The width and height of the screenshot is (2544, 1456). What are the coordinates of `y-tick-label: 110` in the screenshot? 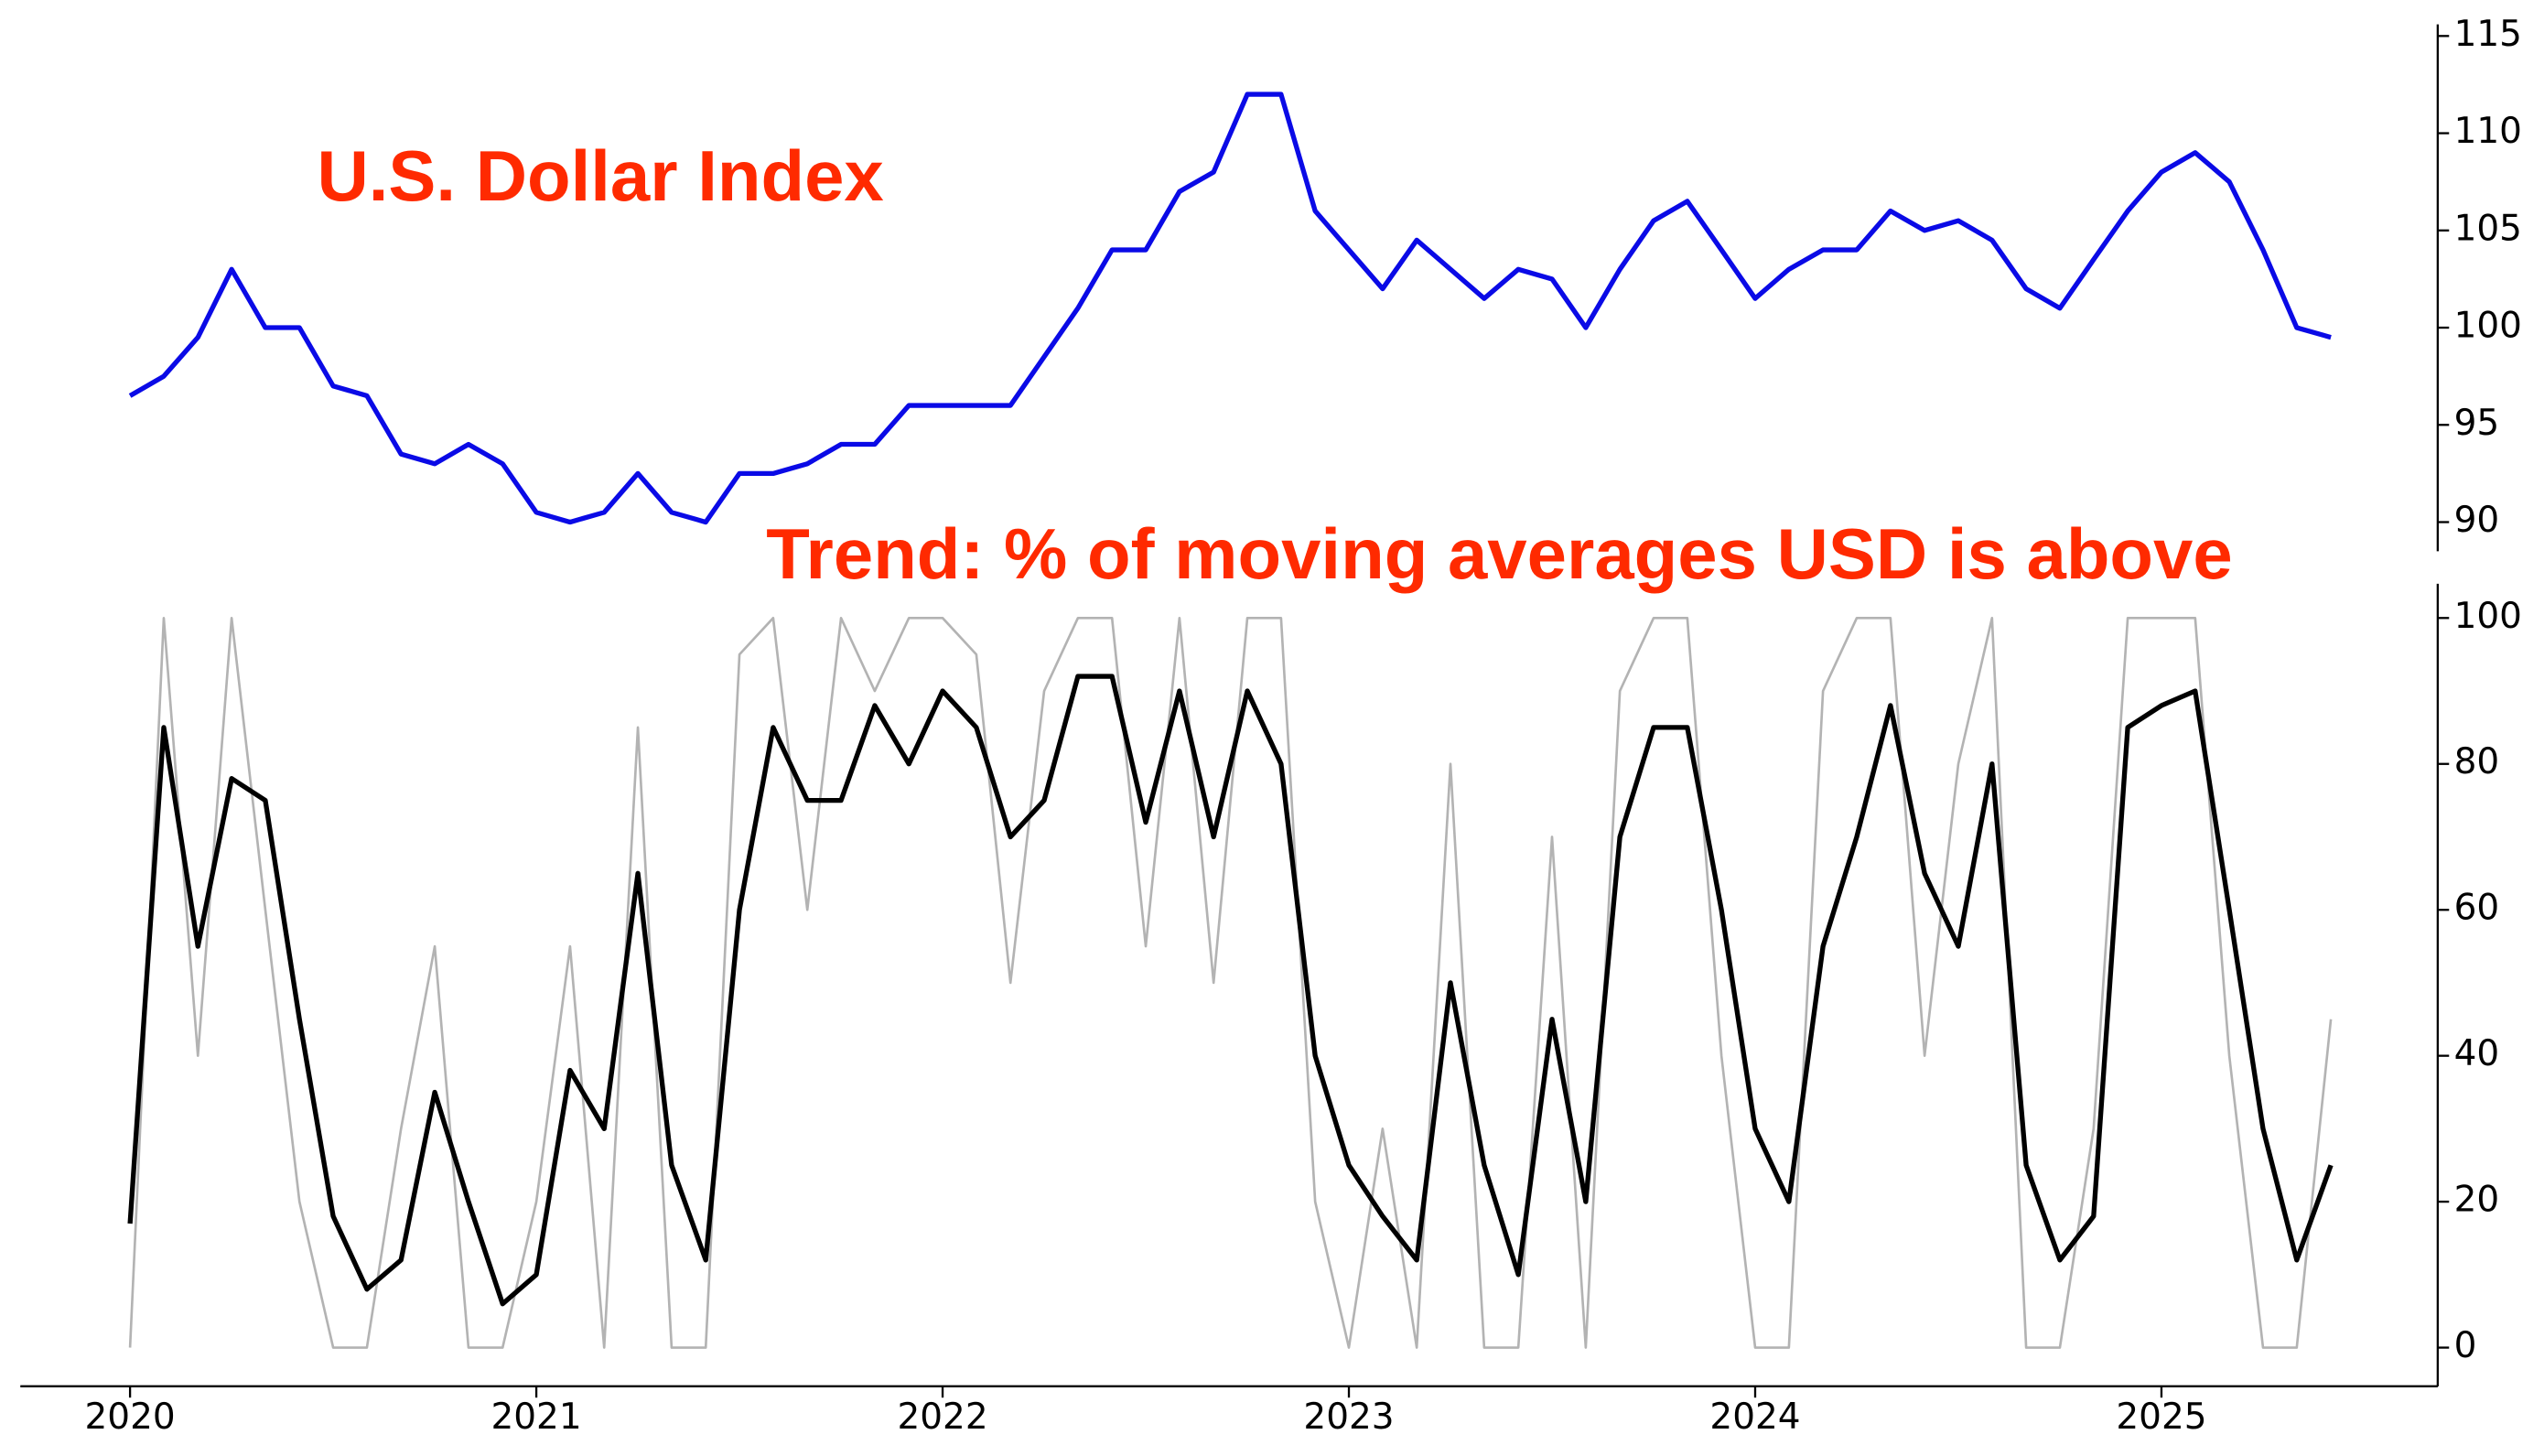 It's located at (2488, 131).